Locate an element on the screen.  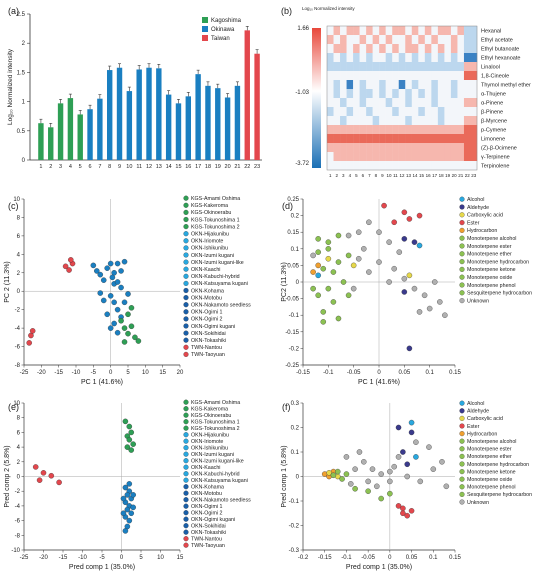
y-tick-label: 0.1 is located at coordinates (295, 250).